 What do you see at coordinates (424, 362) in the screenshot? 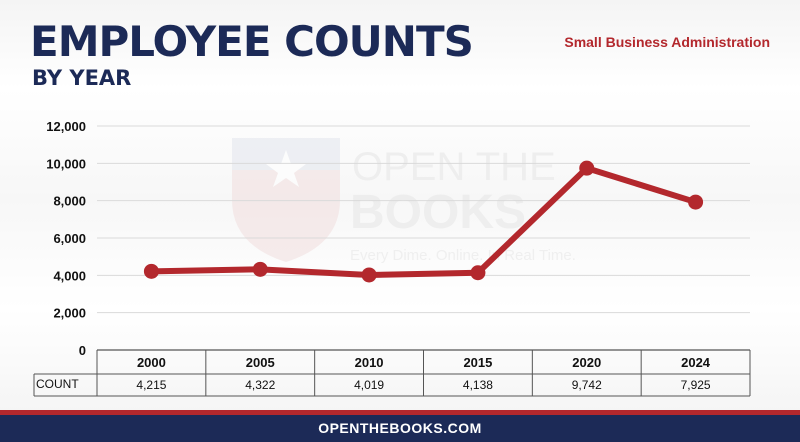
I see `data-table-header: 2000 2005 2010 2015 2020 2024` at bounding box center [424, 362].